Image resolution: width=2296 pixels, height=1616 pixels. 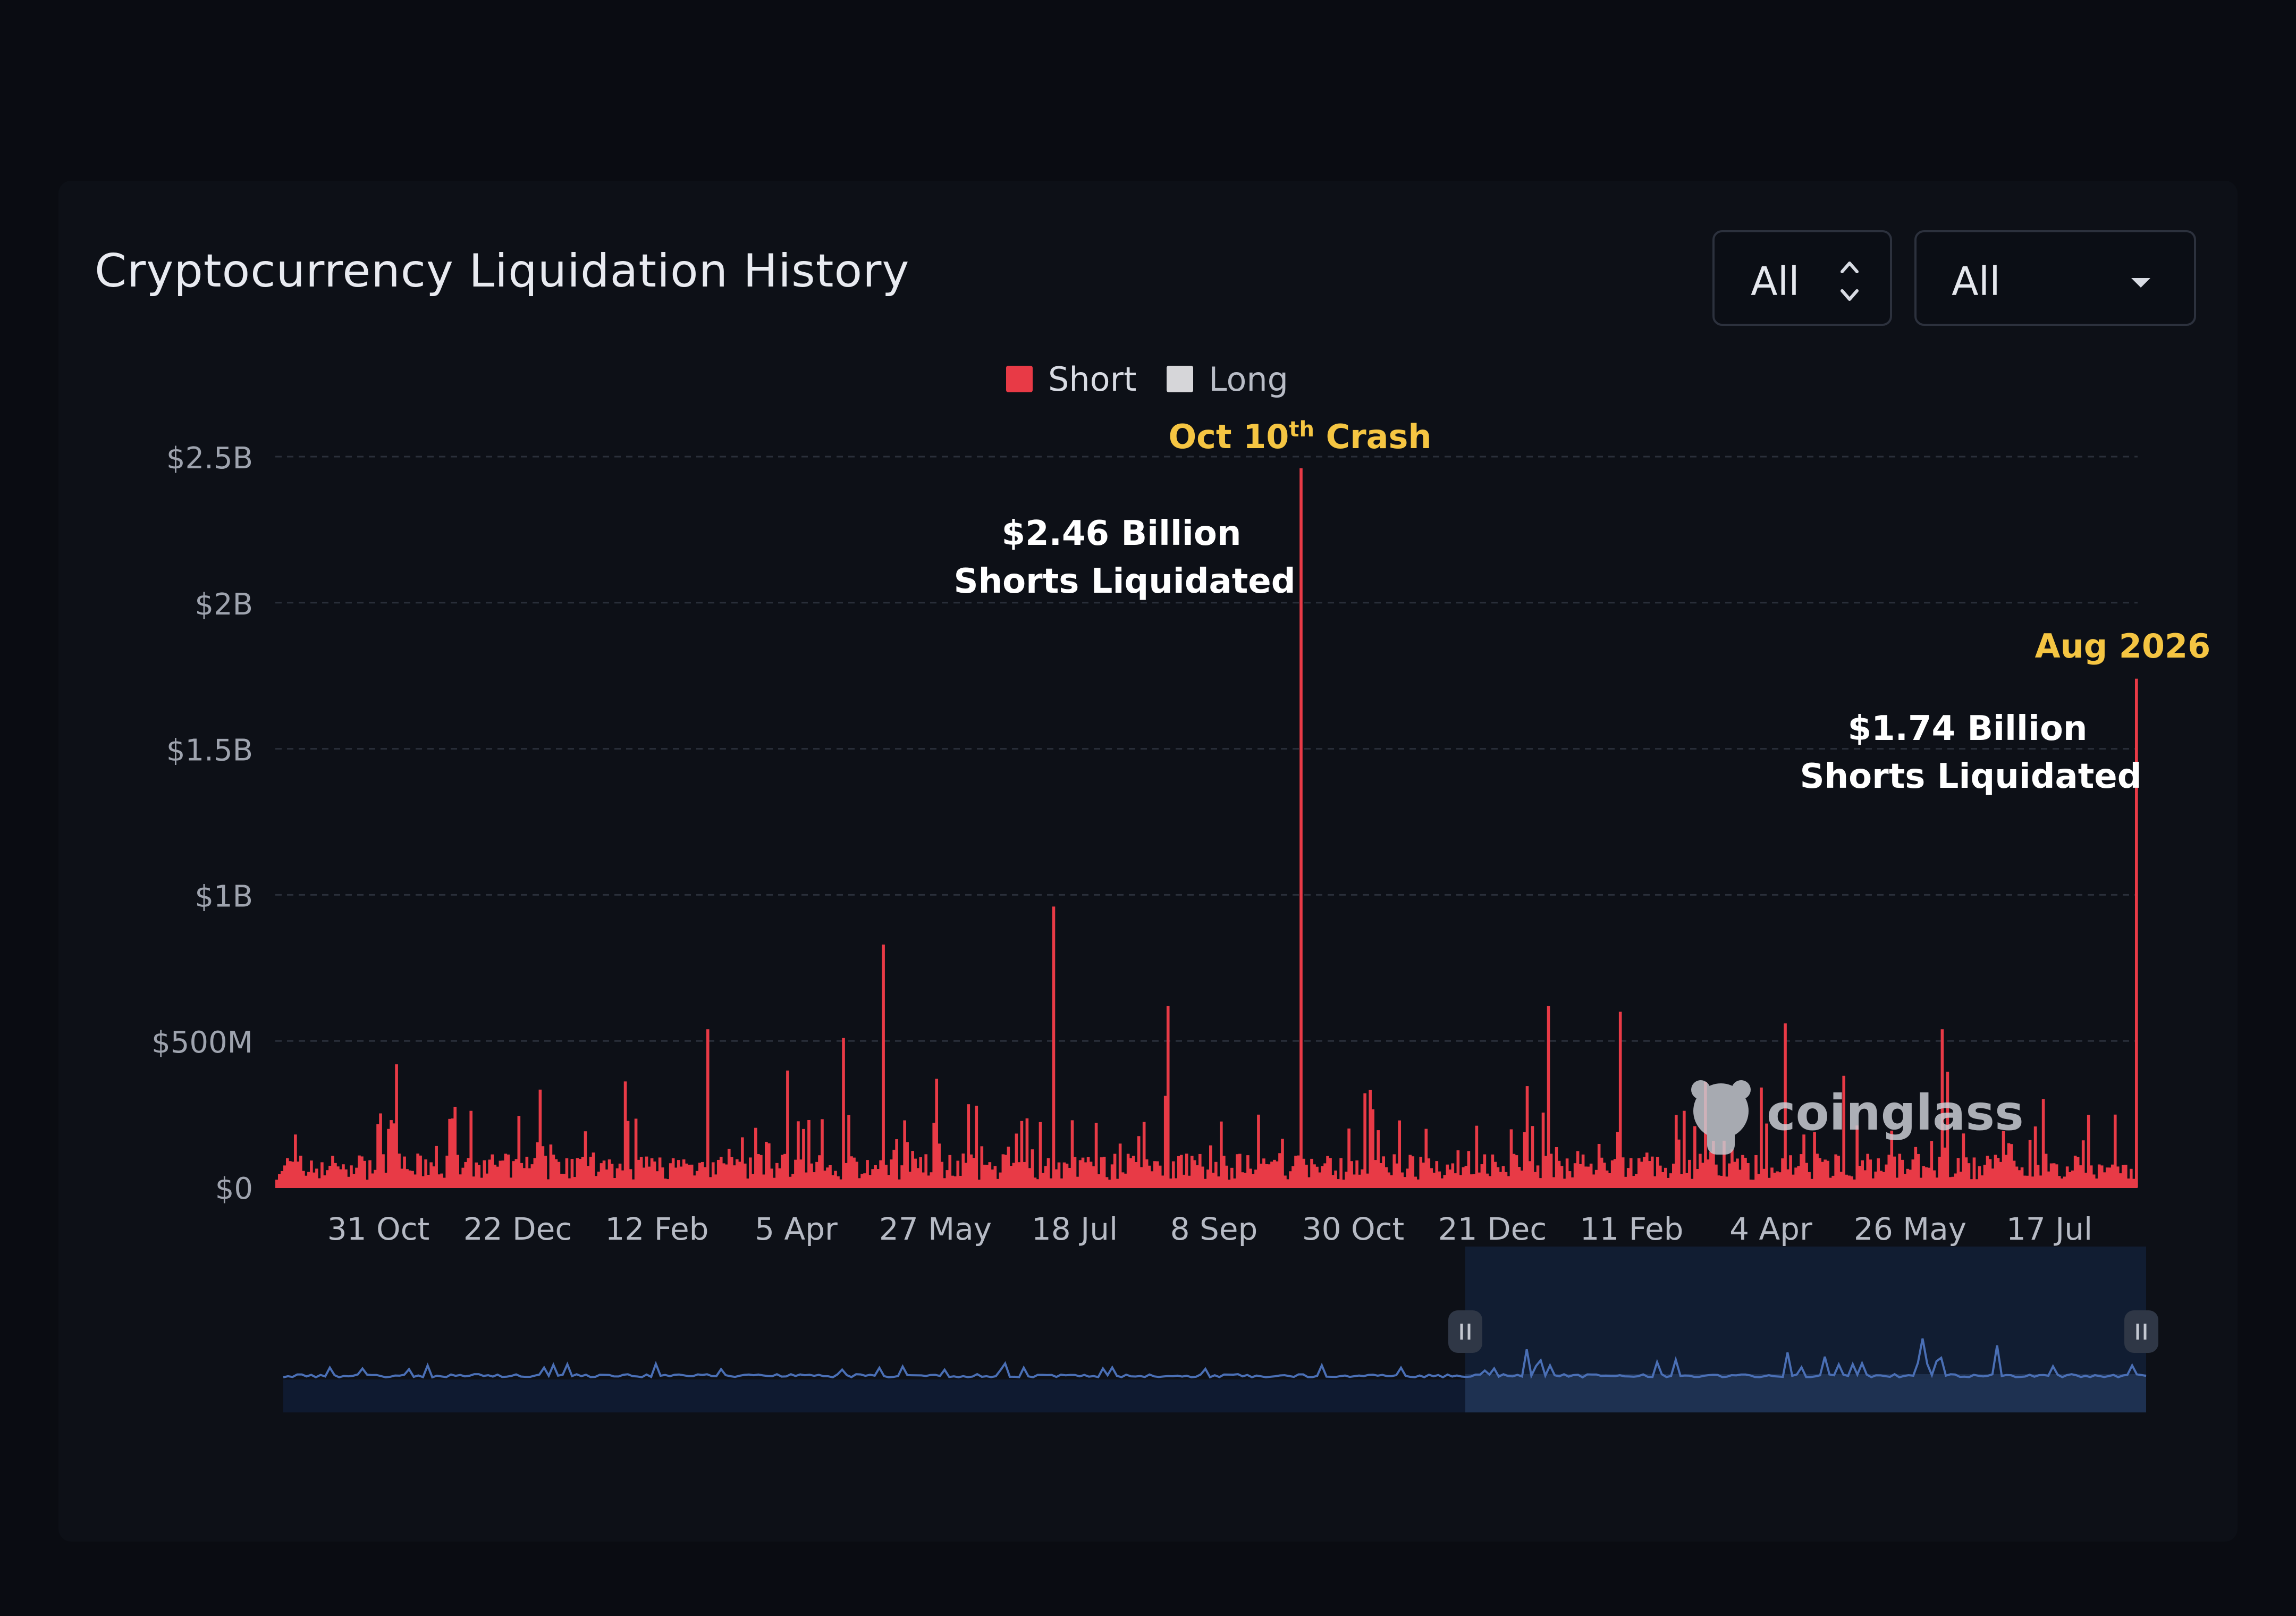 What do you see at coordinates (1071, 379) in the screenshot?
I see `legend-item-short: Short` at bounding box center [1071, 379].